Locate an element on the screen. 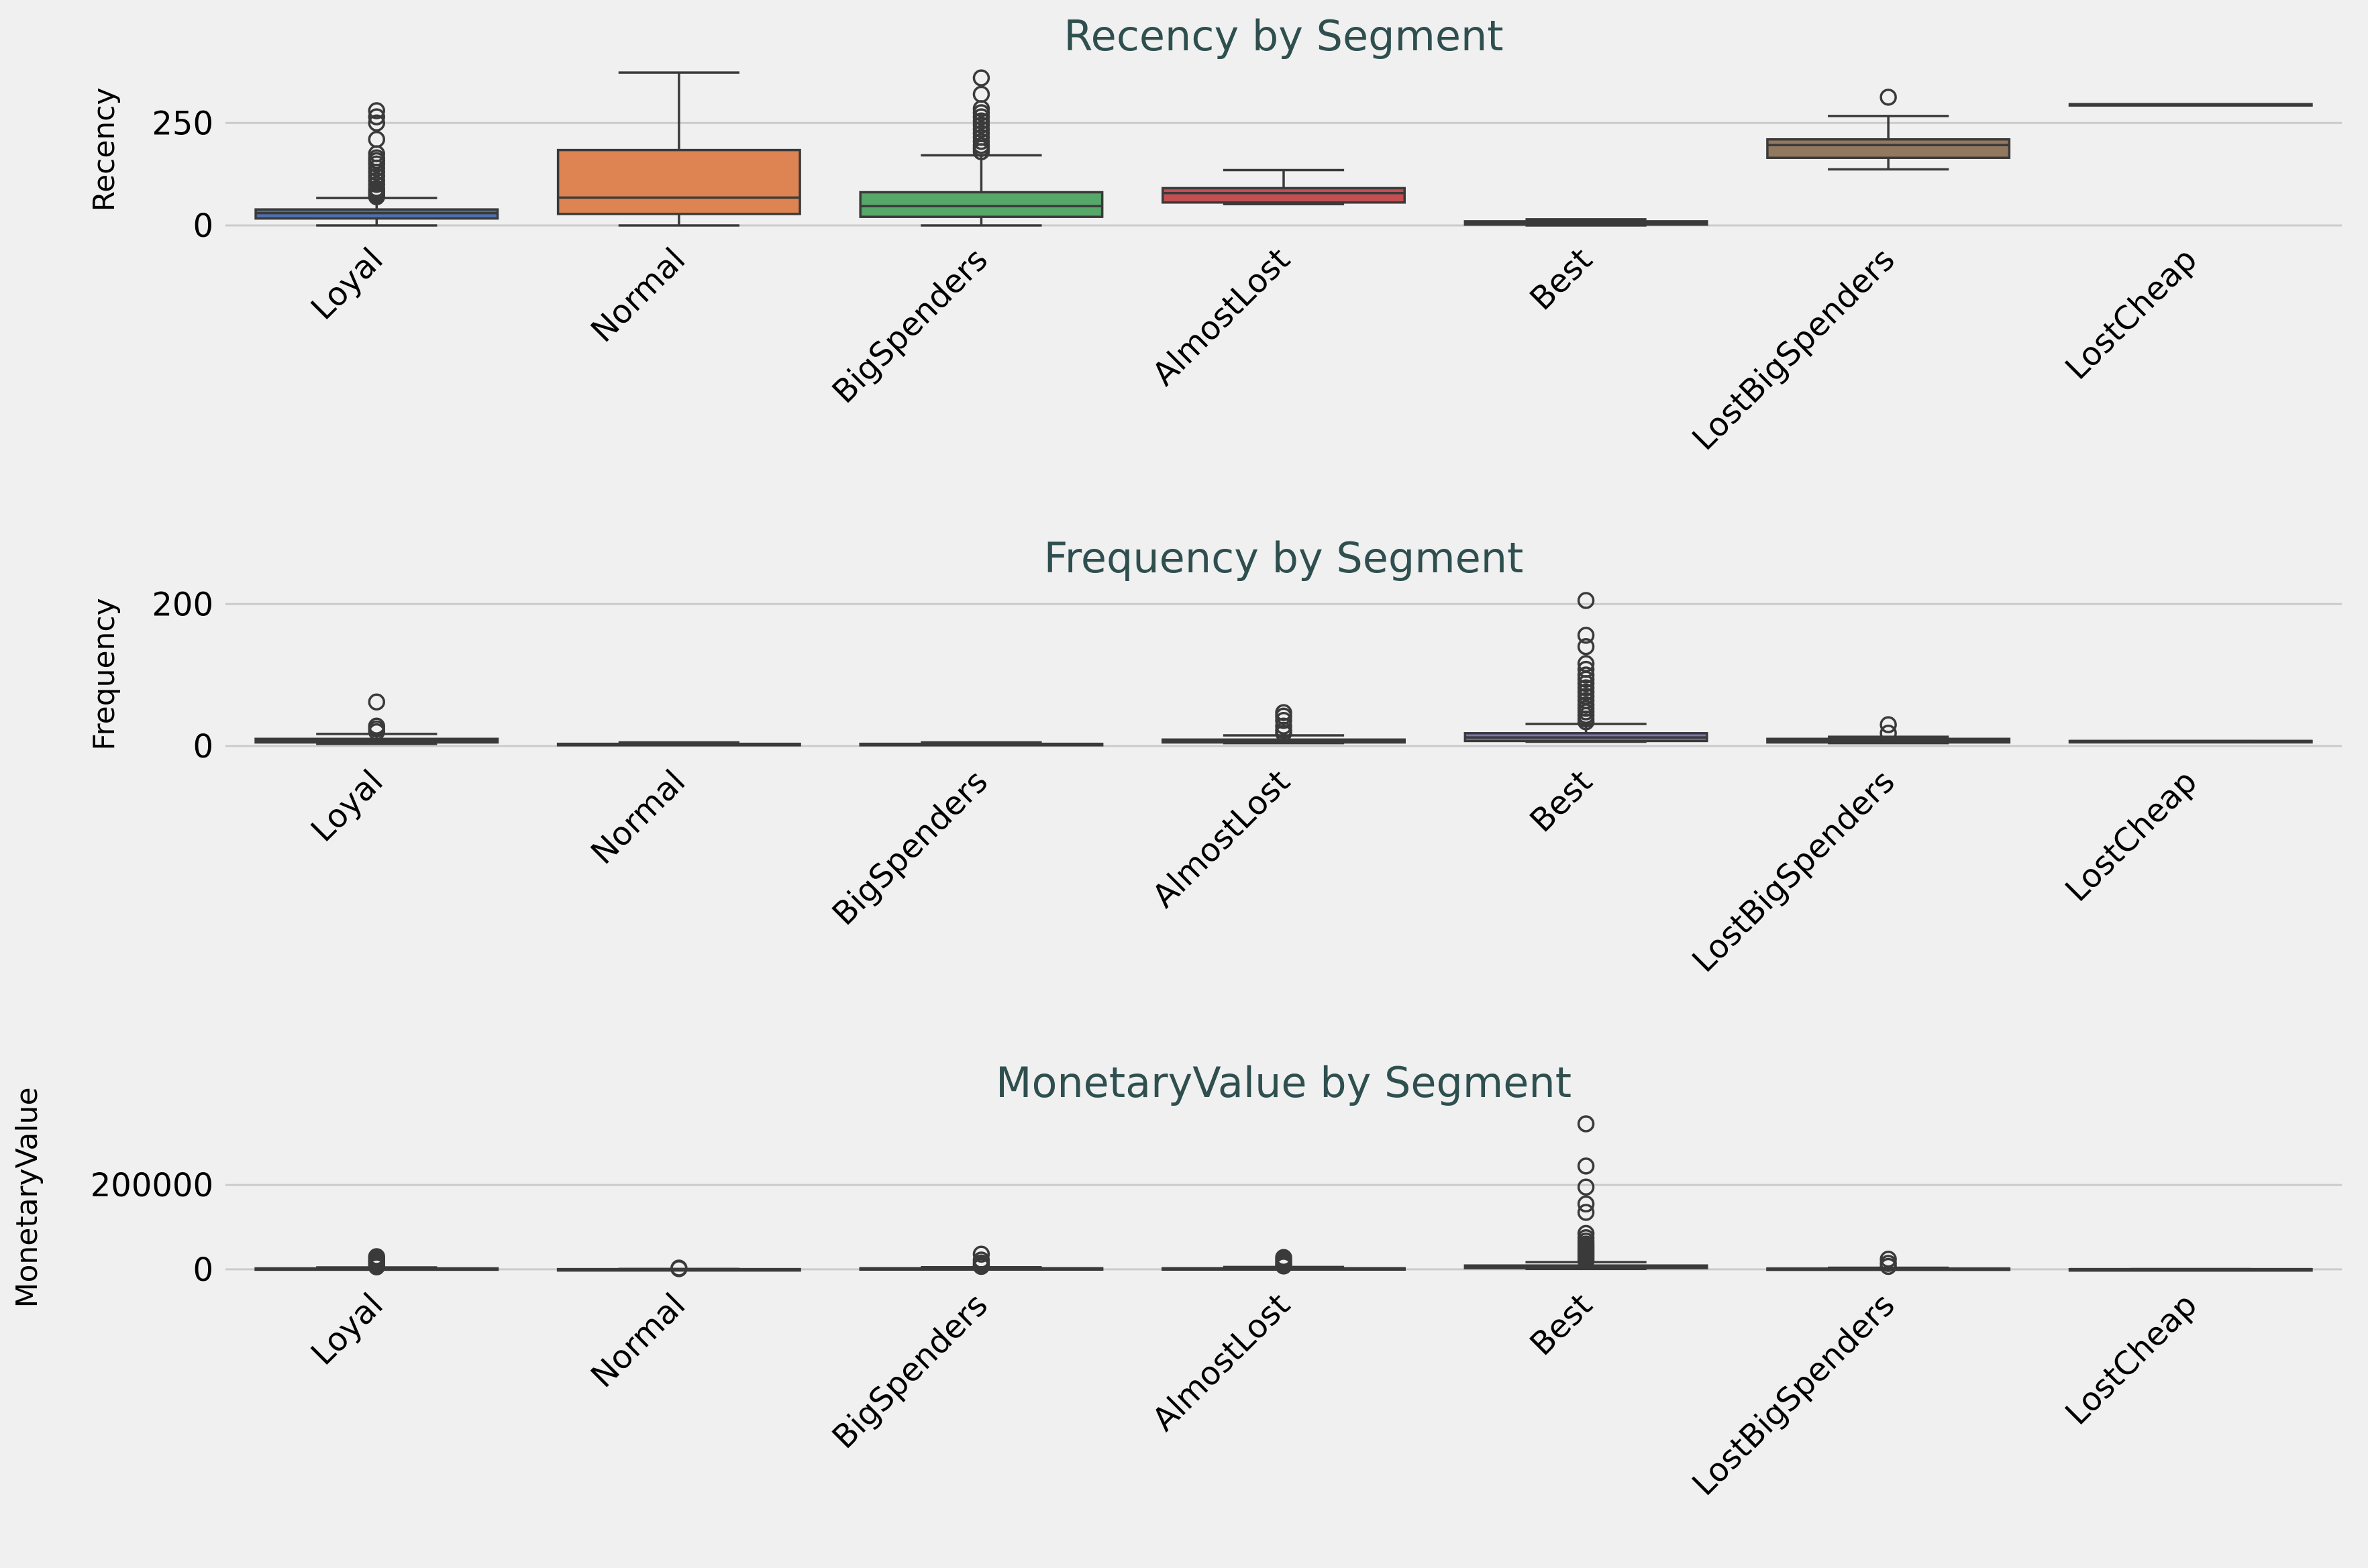 The width and height of the screenshot is (2368, 1568). y-axis-label: MonetaryValue is located at coordinates (27, 1197).